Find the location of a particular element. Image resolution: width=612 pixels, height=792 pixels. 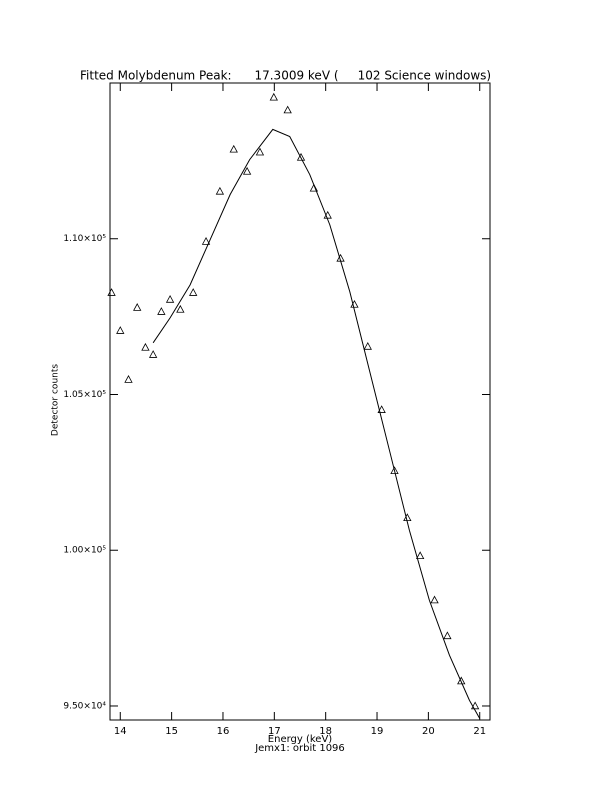

x-tick-label: 14 is located at coordinates (120, 731).